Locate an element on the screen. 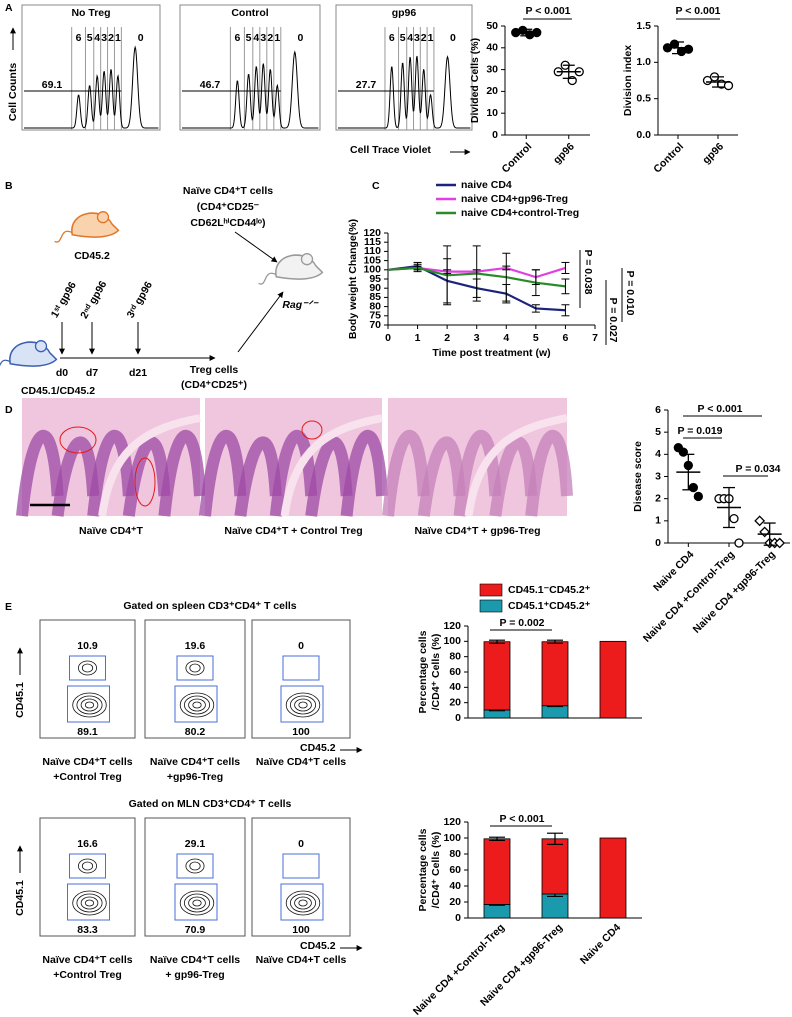  panel-label: B is located at coordinates (9, 186).